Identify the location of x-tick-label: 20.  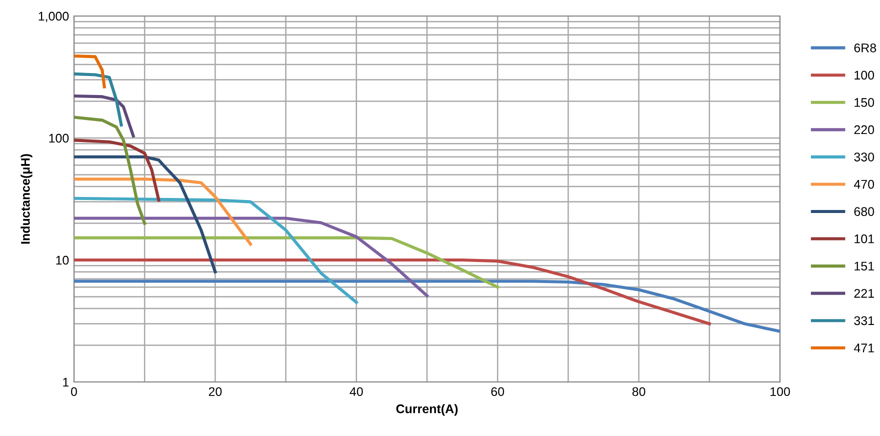
(215, 391).